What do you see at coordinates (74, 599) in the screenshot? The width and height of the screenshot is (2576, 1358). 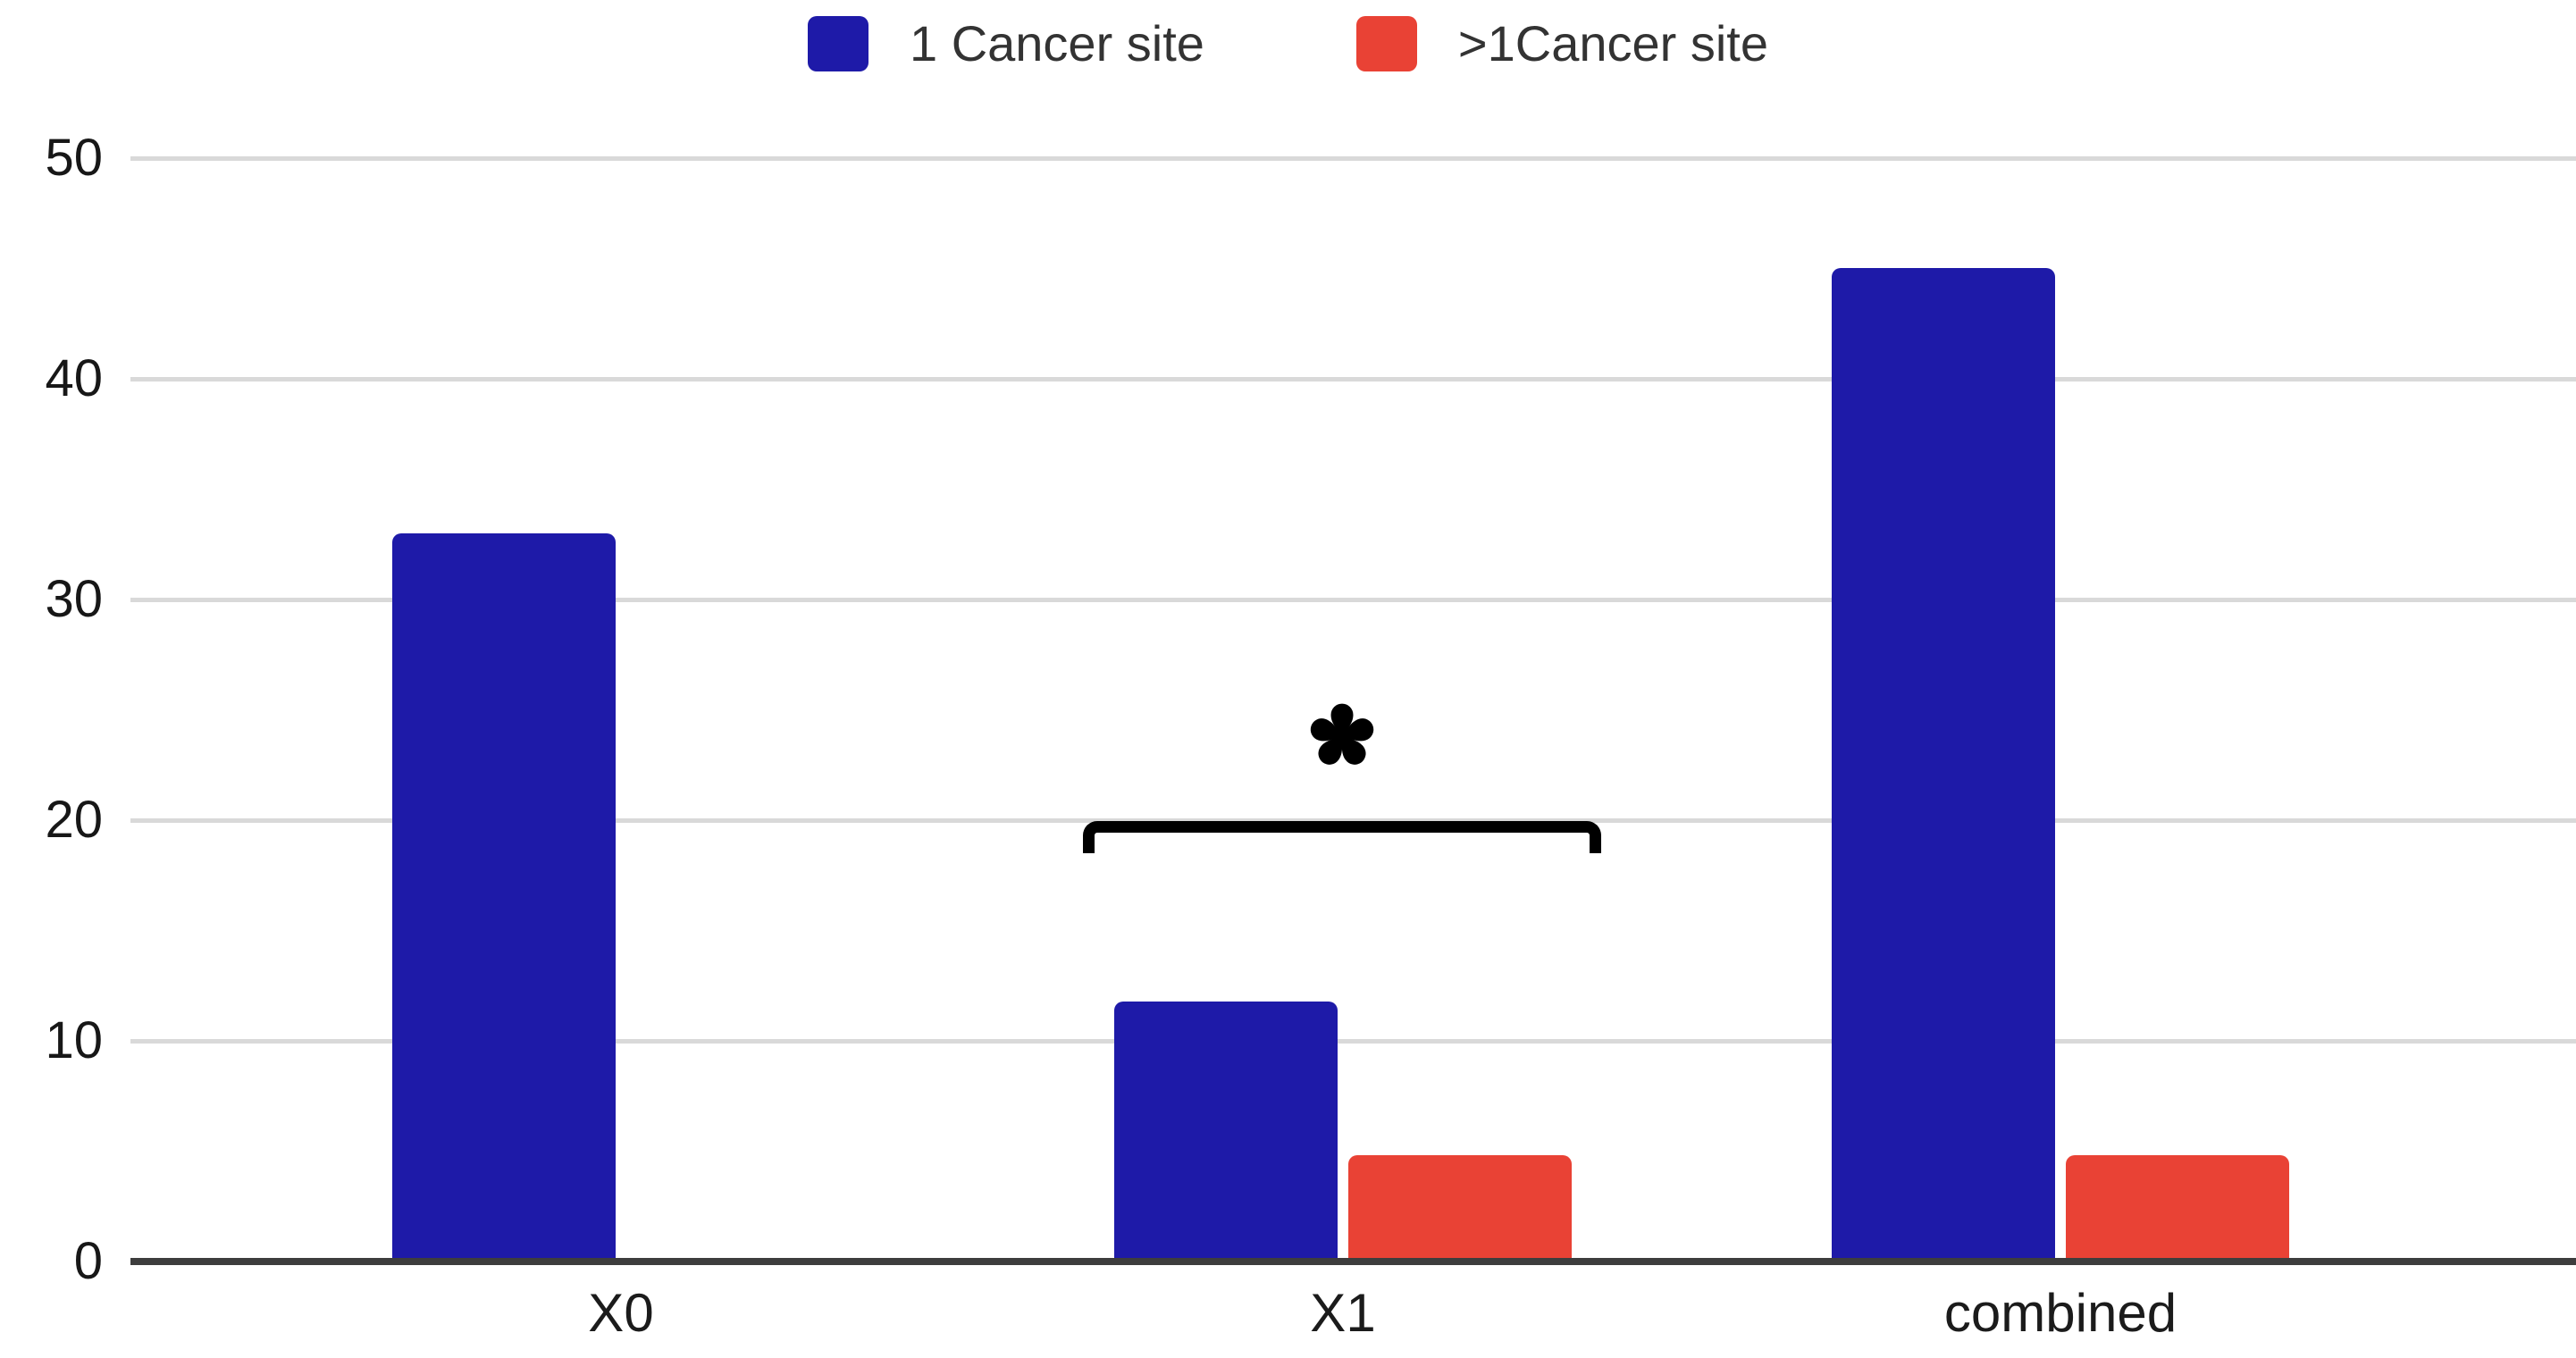 I see `y-tick-label: 30` at bounding box center [74, 599].